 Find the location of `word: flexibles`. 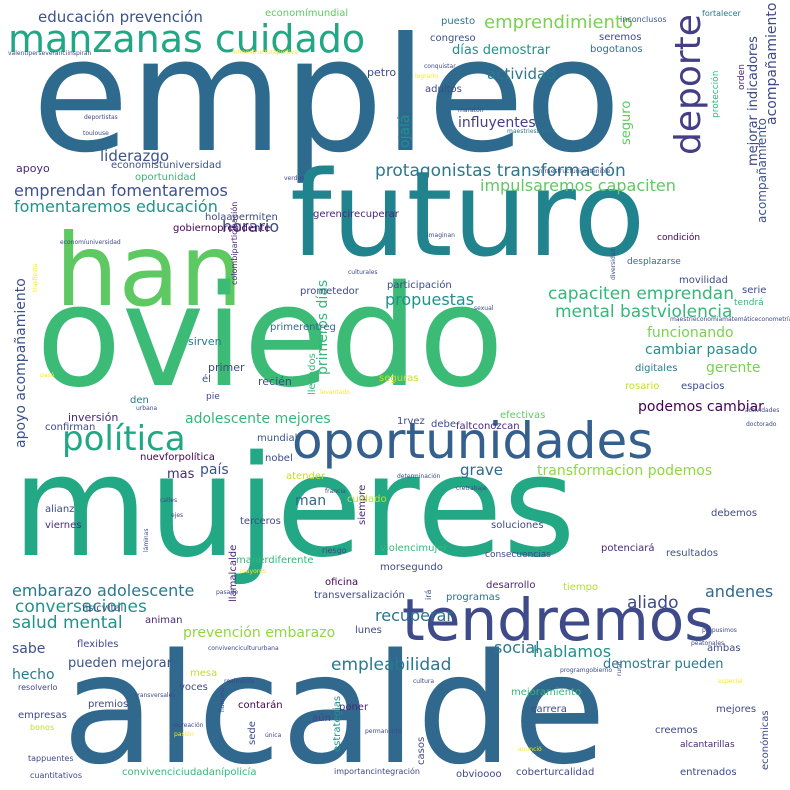

word: flexibles is located at coordinates (97, 644).